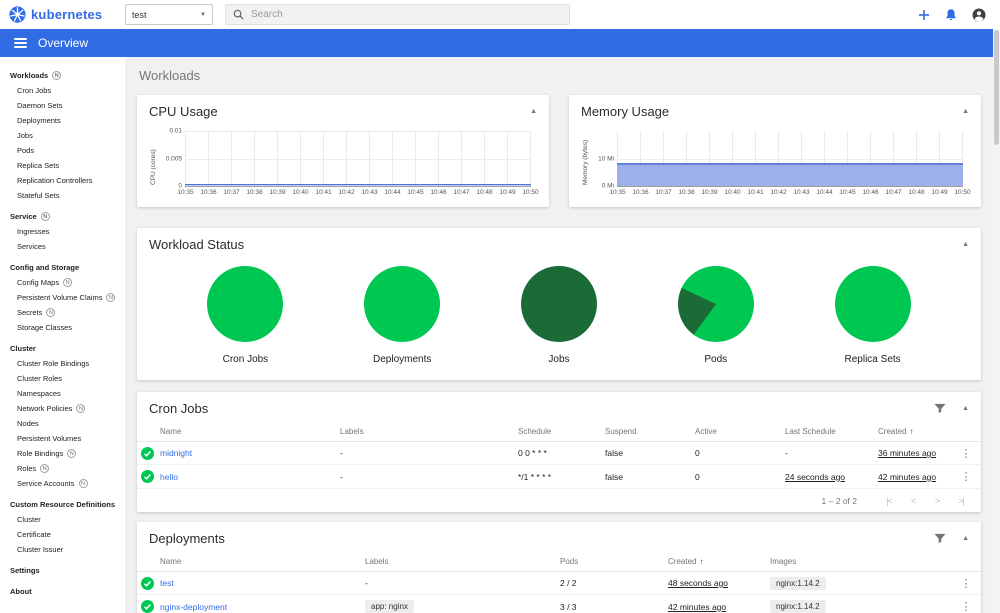 The width and height of the screenshot is (1000, 613). Describe the element at coordinates (62, 150) in the screenshot. I see `sidebar-item: Pods` at that location.